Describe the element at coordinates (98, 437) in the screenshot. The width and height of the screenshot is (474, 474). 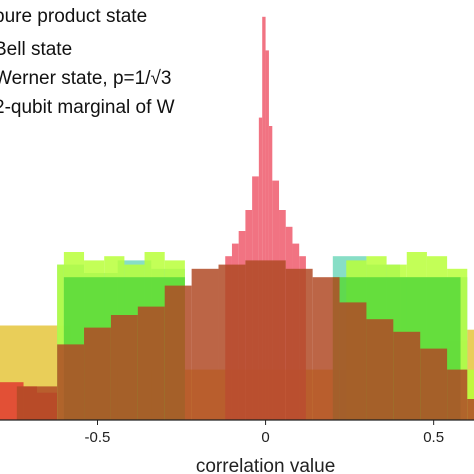
I see `x-tick-label: -0.5` at that location.